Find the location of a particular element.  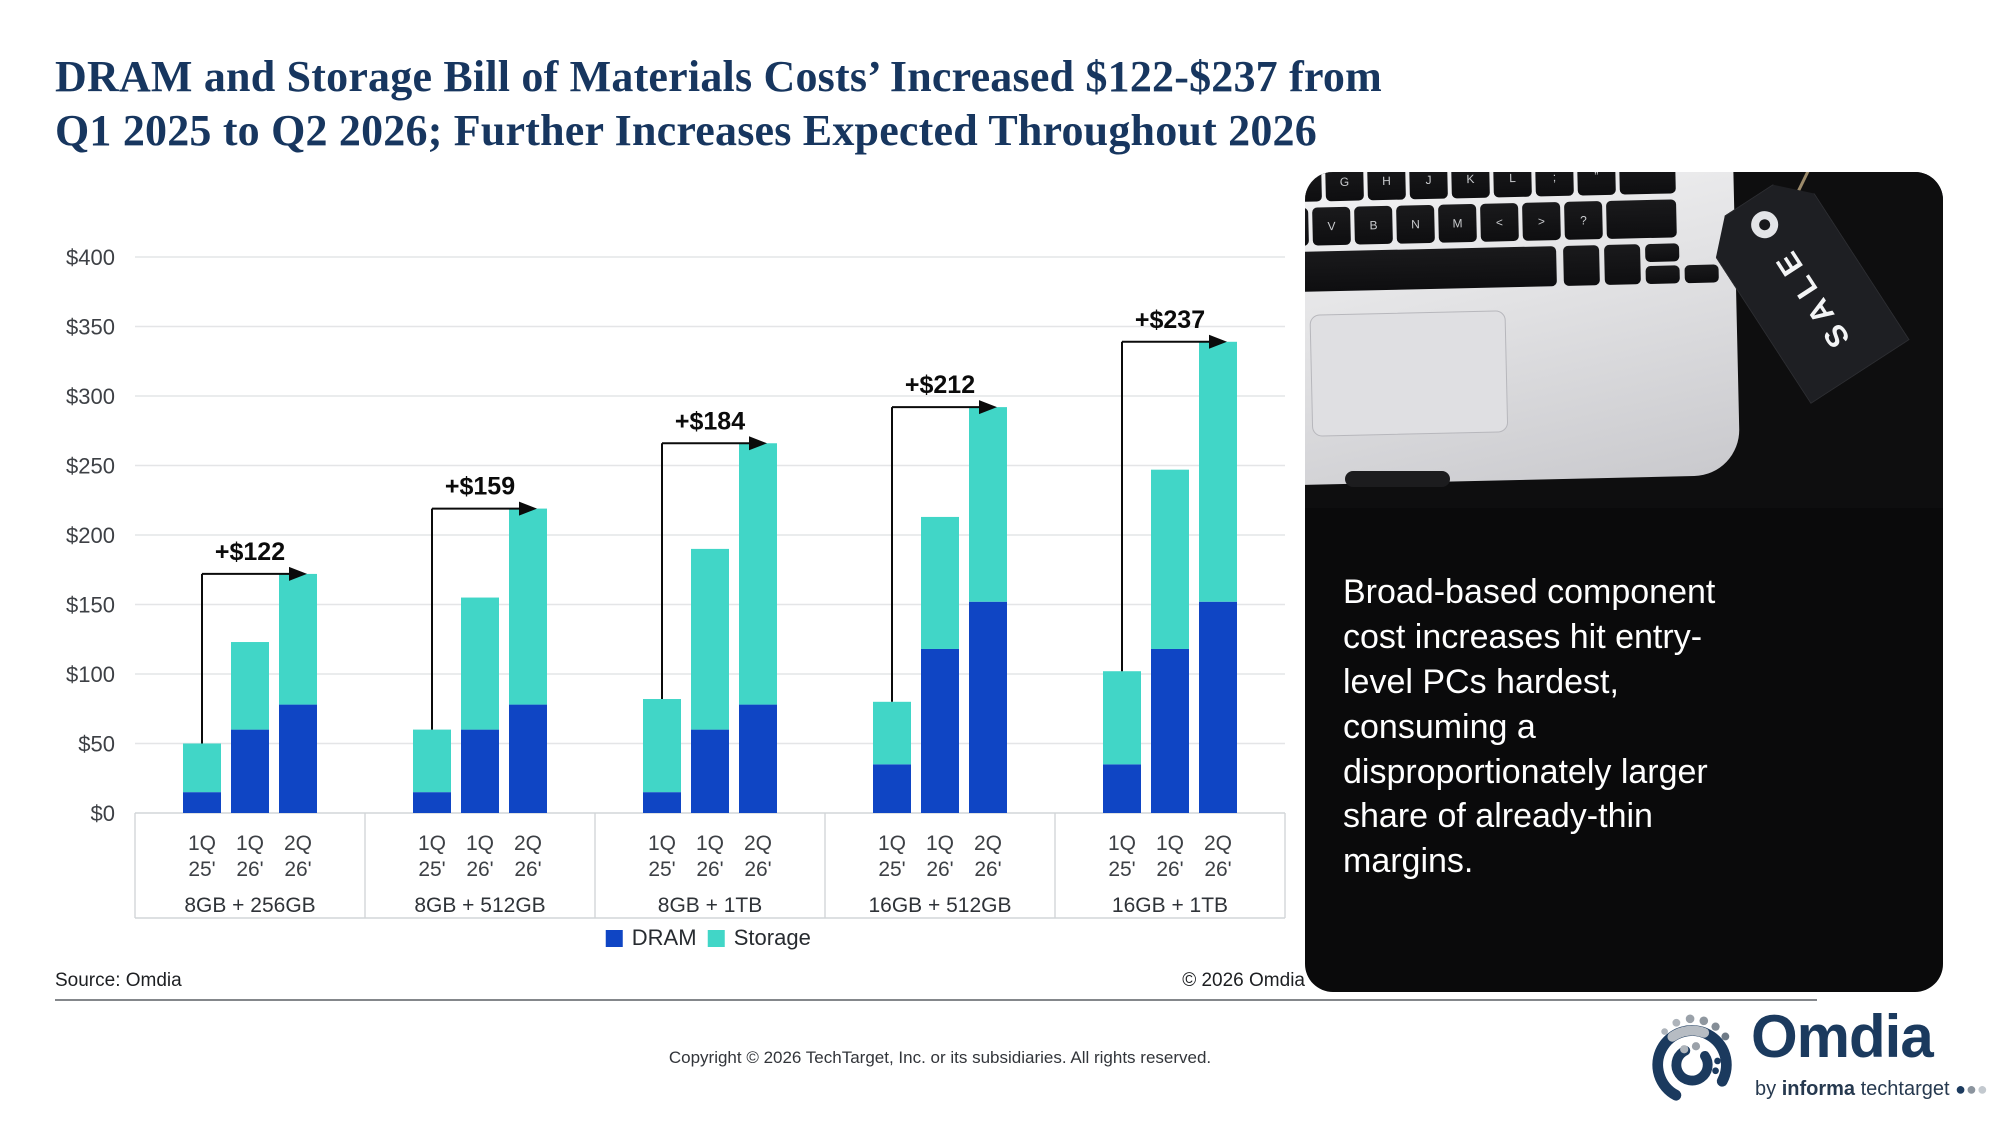

chart-copyright: © 2026 Omdia is located at coordinates (1243, 980).